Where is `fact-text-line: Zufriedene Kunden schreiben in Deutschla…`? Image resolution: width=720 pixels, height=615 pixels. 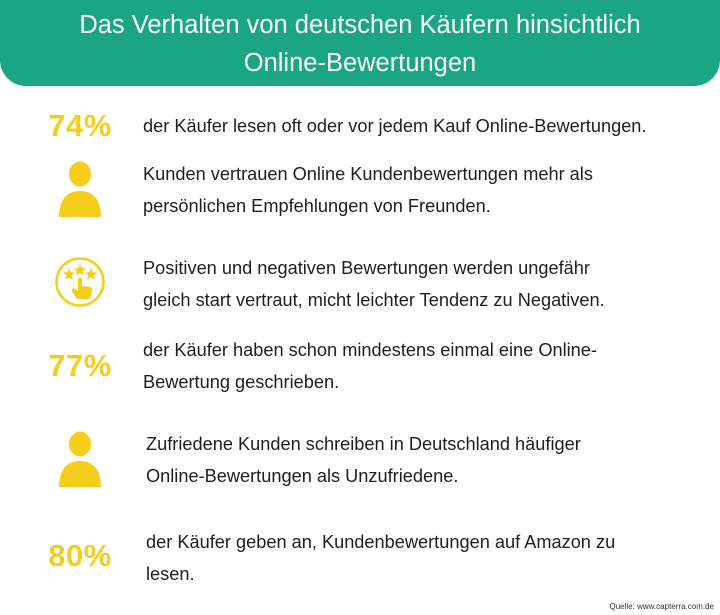
fact-text-line: Zufriedene Kunden schreiben in Deutschla… is located at coordinates (363, 444).